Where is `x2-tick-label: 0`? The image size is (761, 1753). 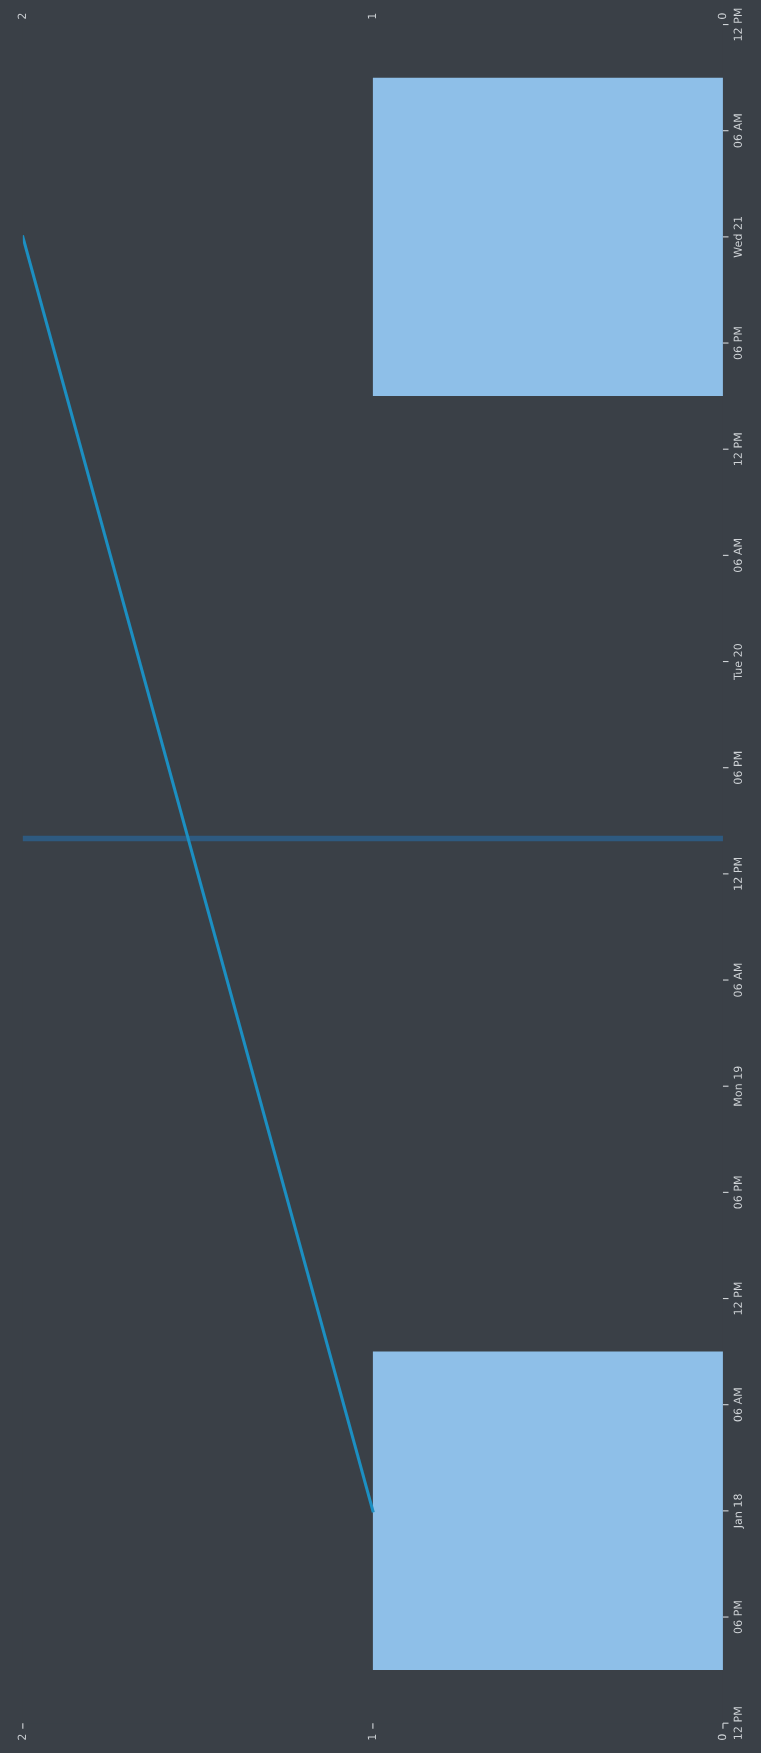
x2-tick-label: 0 is located at coordinates (722, 1737).